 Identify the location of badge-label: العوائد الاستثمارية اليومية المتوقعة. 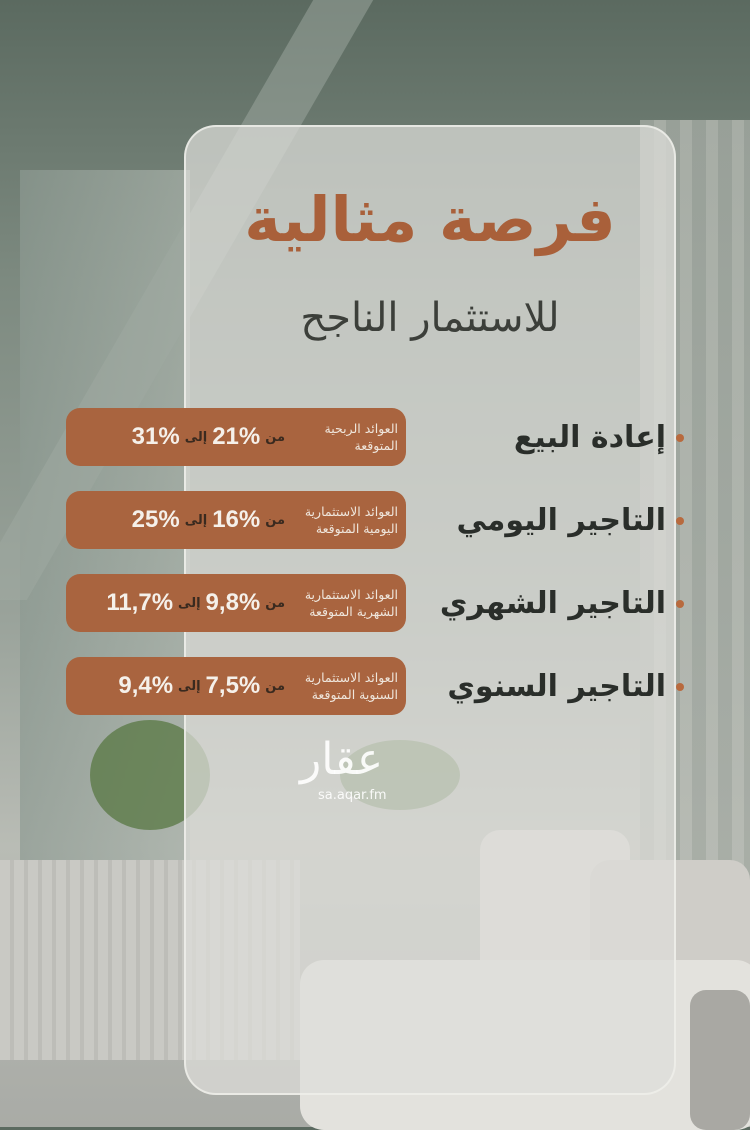
(351, 520).